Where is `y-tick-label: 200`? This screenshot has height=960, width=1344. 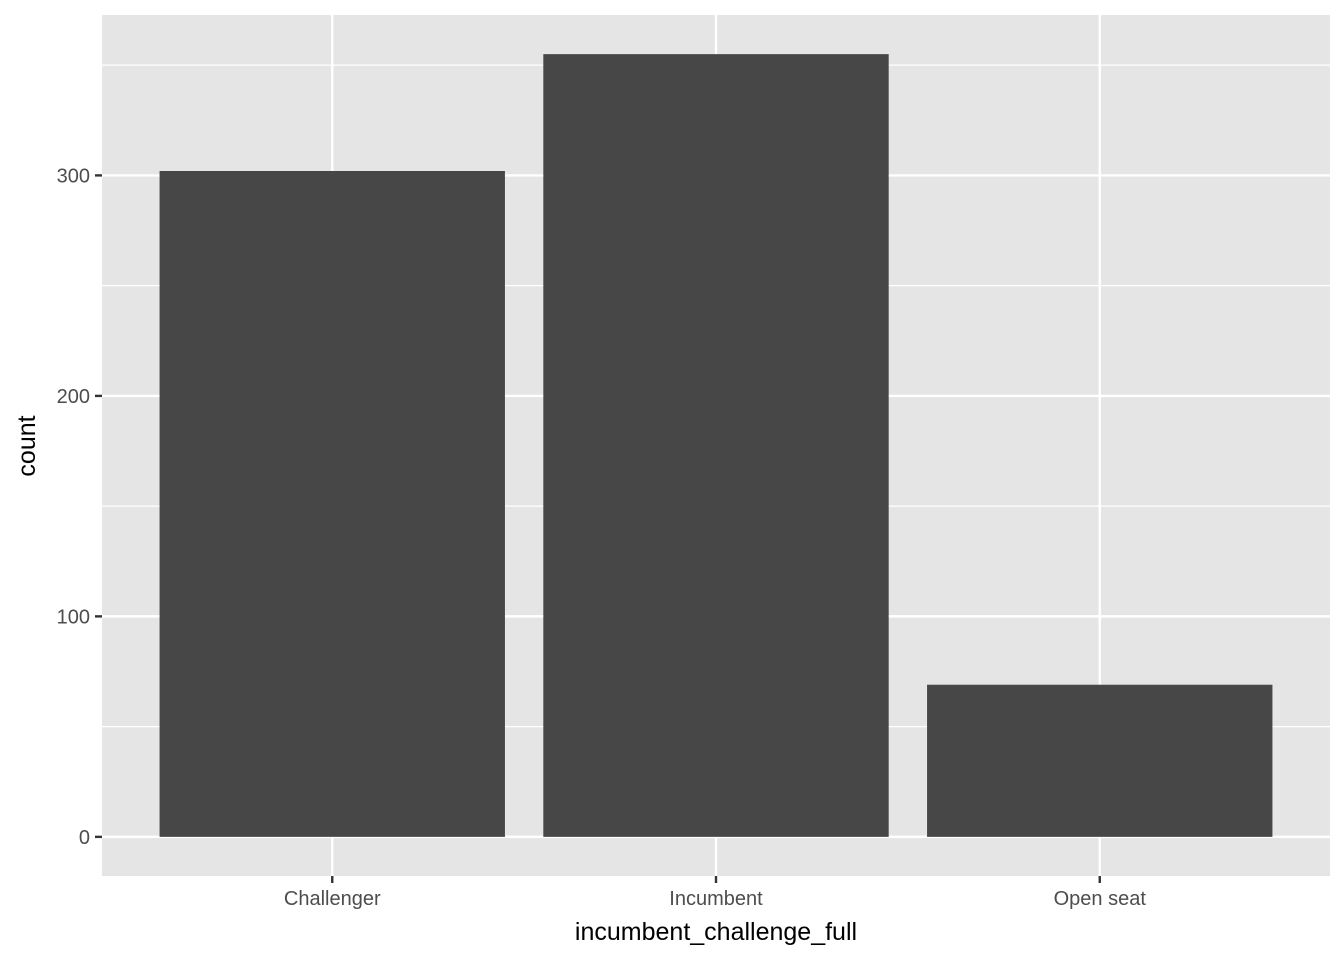 y-tick-label: 200 is located at coordinates (73, 397).